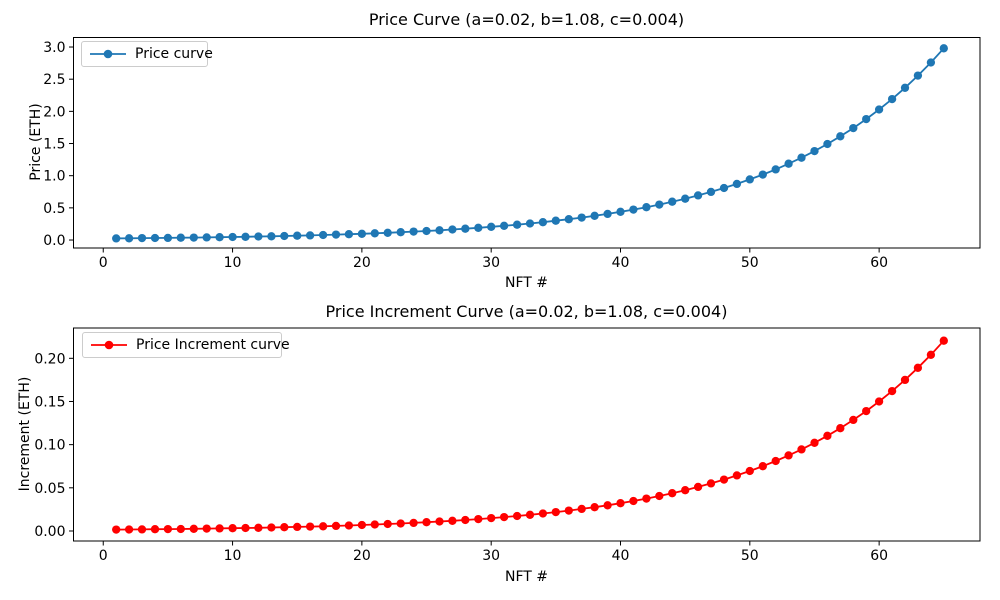 Image resolution: width=1000 pixels, height=600 pixels. What do you see at coordinates (54, 145) in the screenshot?
I see `y-tick-label: 1.5` at bounding box center [54, 145].